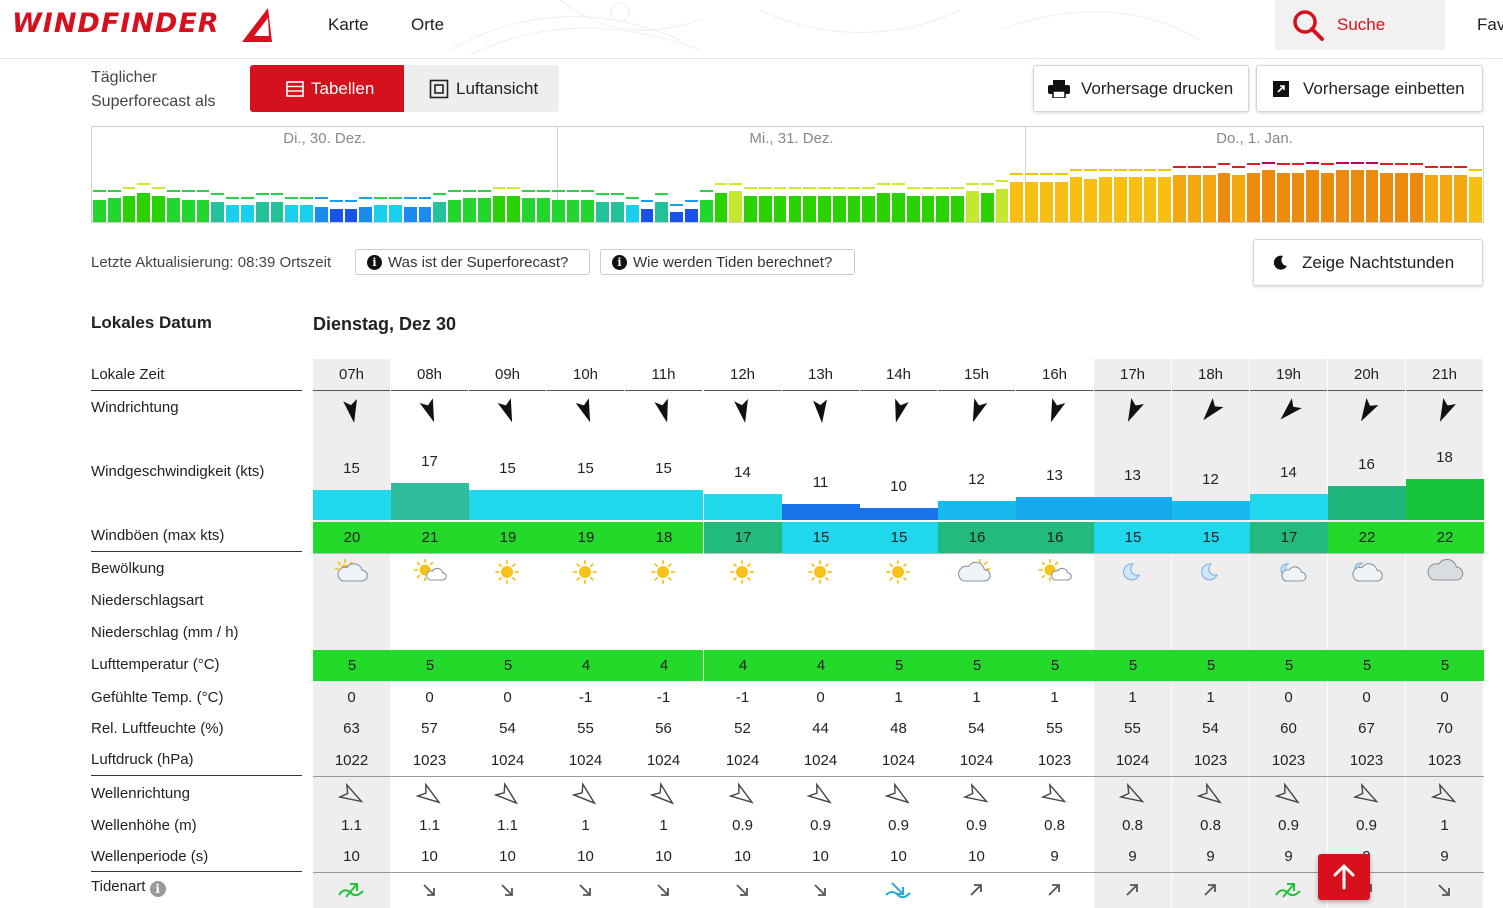 The image size is (1503, 908). Describe the element at coordinates (1368, 262) in the screenshot. I see `show-night-hours-button: Zeige Nachtstunden` at that location.